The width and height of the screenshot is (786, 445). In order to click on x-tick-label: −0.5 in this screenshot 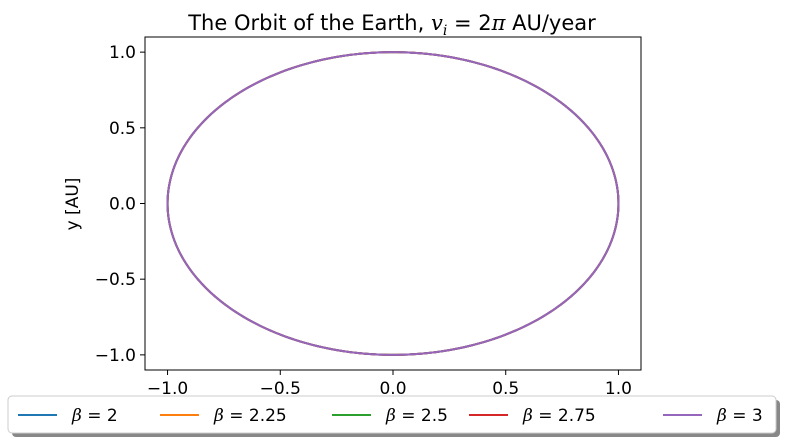, I will do `click(280, 389)`.